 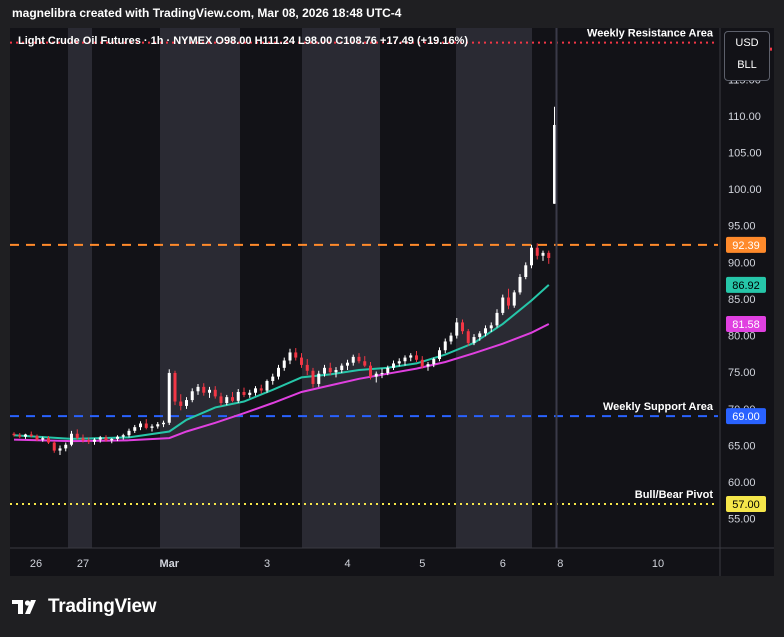 I want to click on price-tick-label: 80.00, so click(x=742, y=337).